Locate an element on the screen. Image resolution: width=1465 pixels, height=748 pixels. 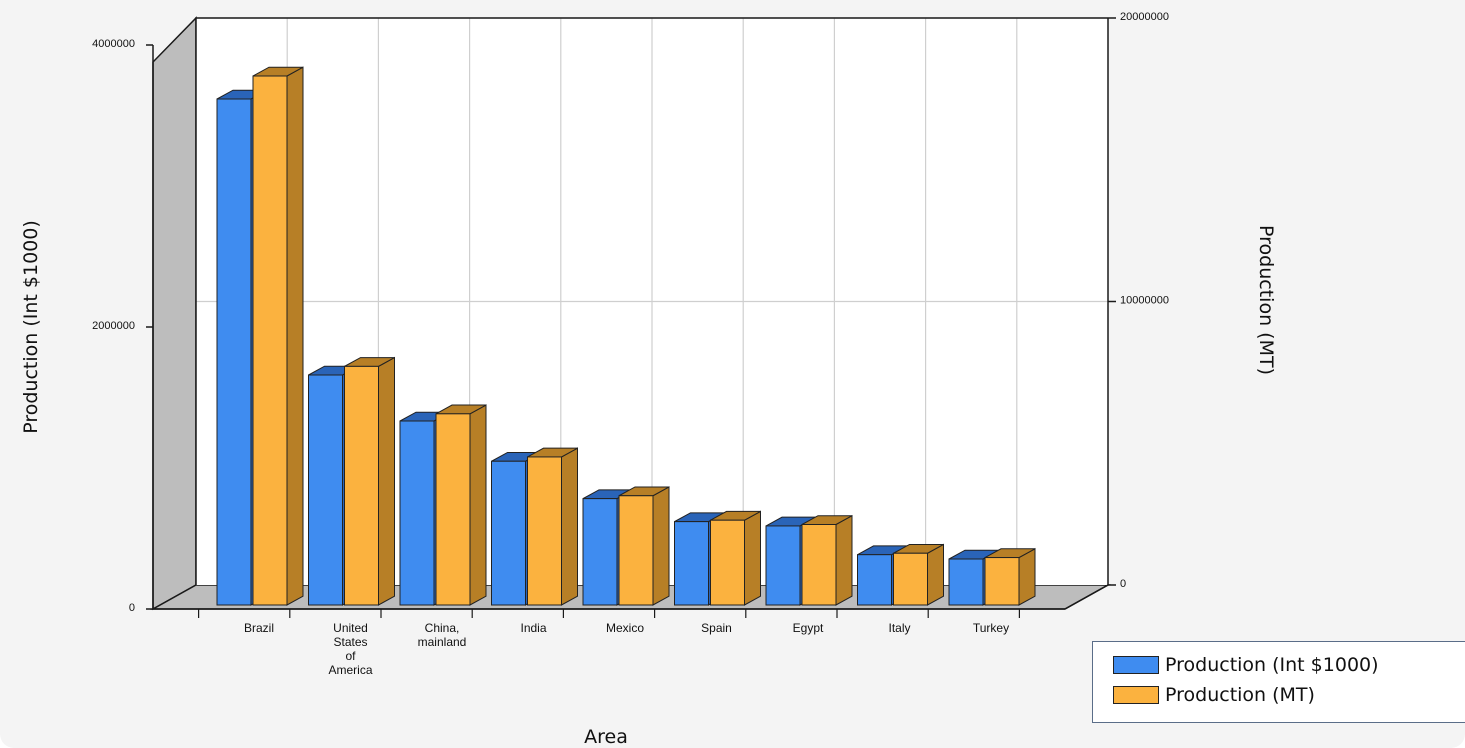
right-tick-label: 10000000 is located at coordinates (1144, 301).